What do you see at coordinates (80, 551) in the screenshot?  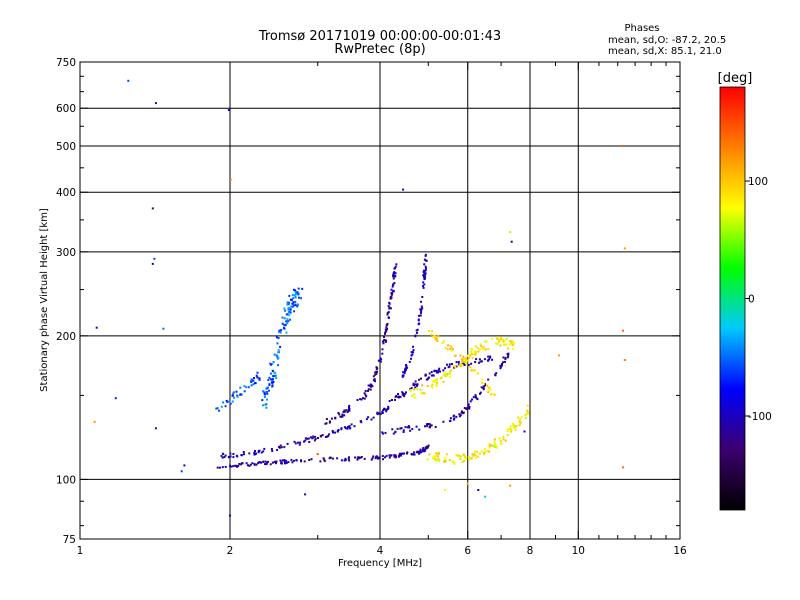 I see `x-tick-label: 1` at bounding box center [80, 551].